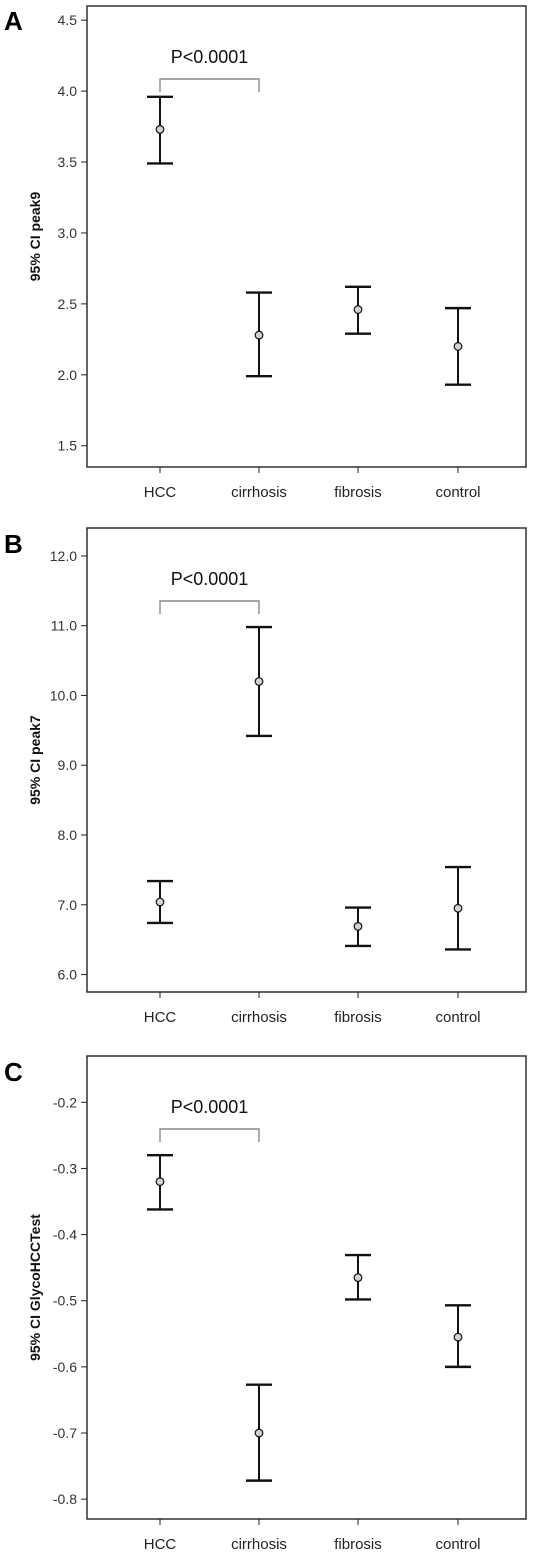 Image resolution: width=533 pixels, height=1555 pixels. Describe the element at coordinates (35, 1287) in the screenshot. I see `y-axis-label: 95% CI GlycoHCCTest` at that location.